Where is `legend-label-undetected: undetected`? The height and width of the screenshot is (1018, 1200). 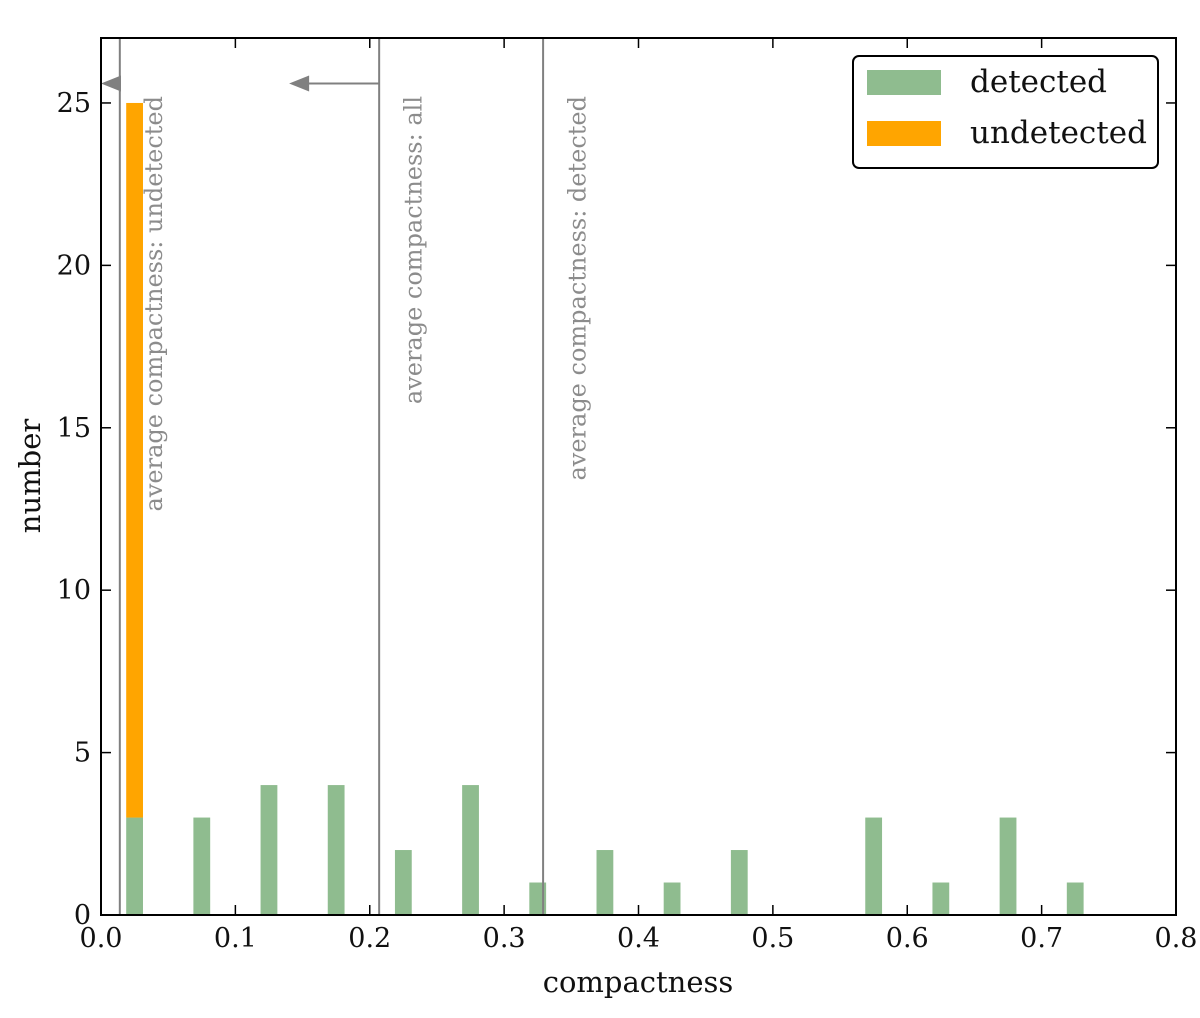 legend-label-undetected: undetected is located at coordinates (1058, 133).